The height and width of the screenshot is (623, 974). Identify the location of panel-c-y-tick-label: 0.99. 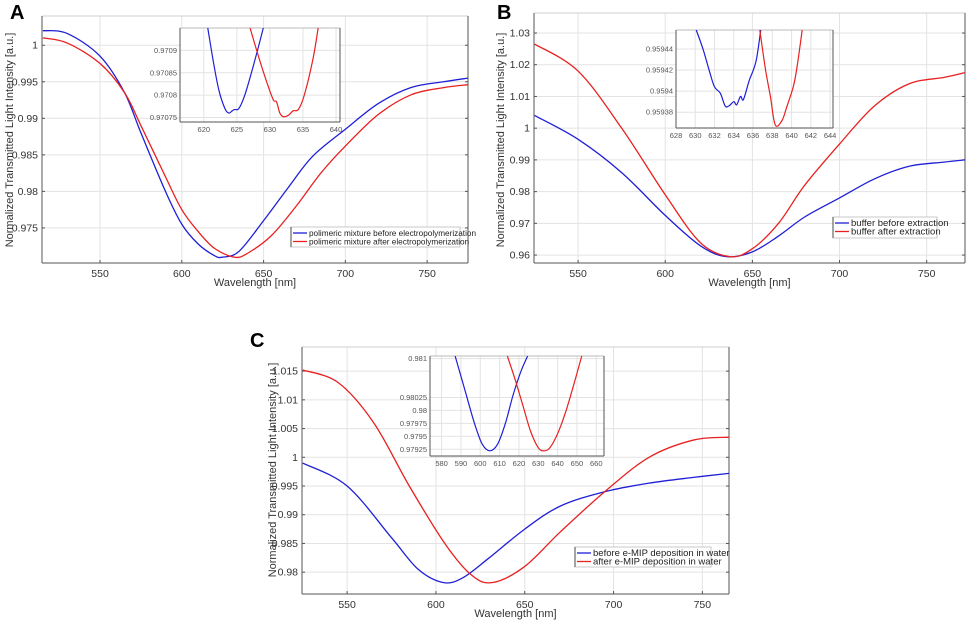
(288, 515).